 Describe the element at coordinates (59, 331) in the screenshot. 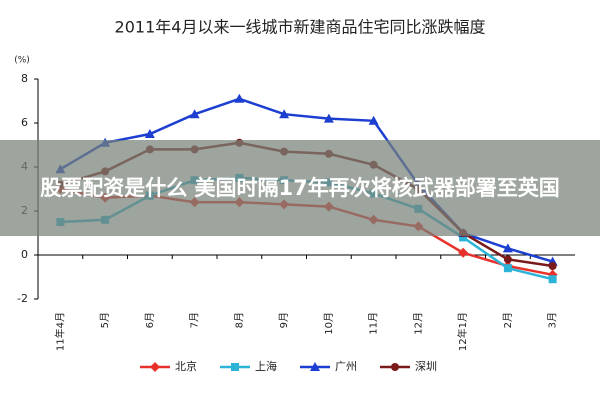

I see `x-tick-label: 11年4月` at that location.